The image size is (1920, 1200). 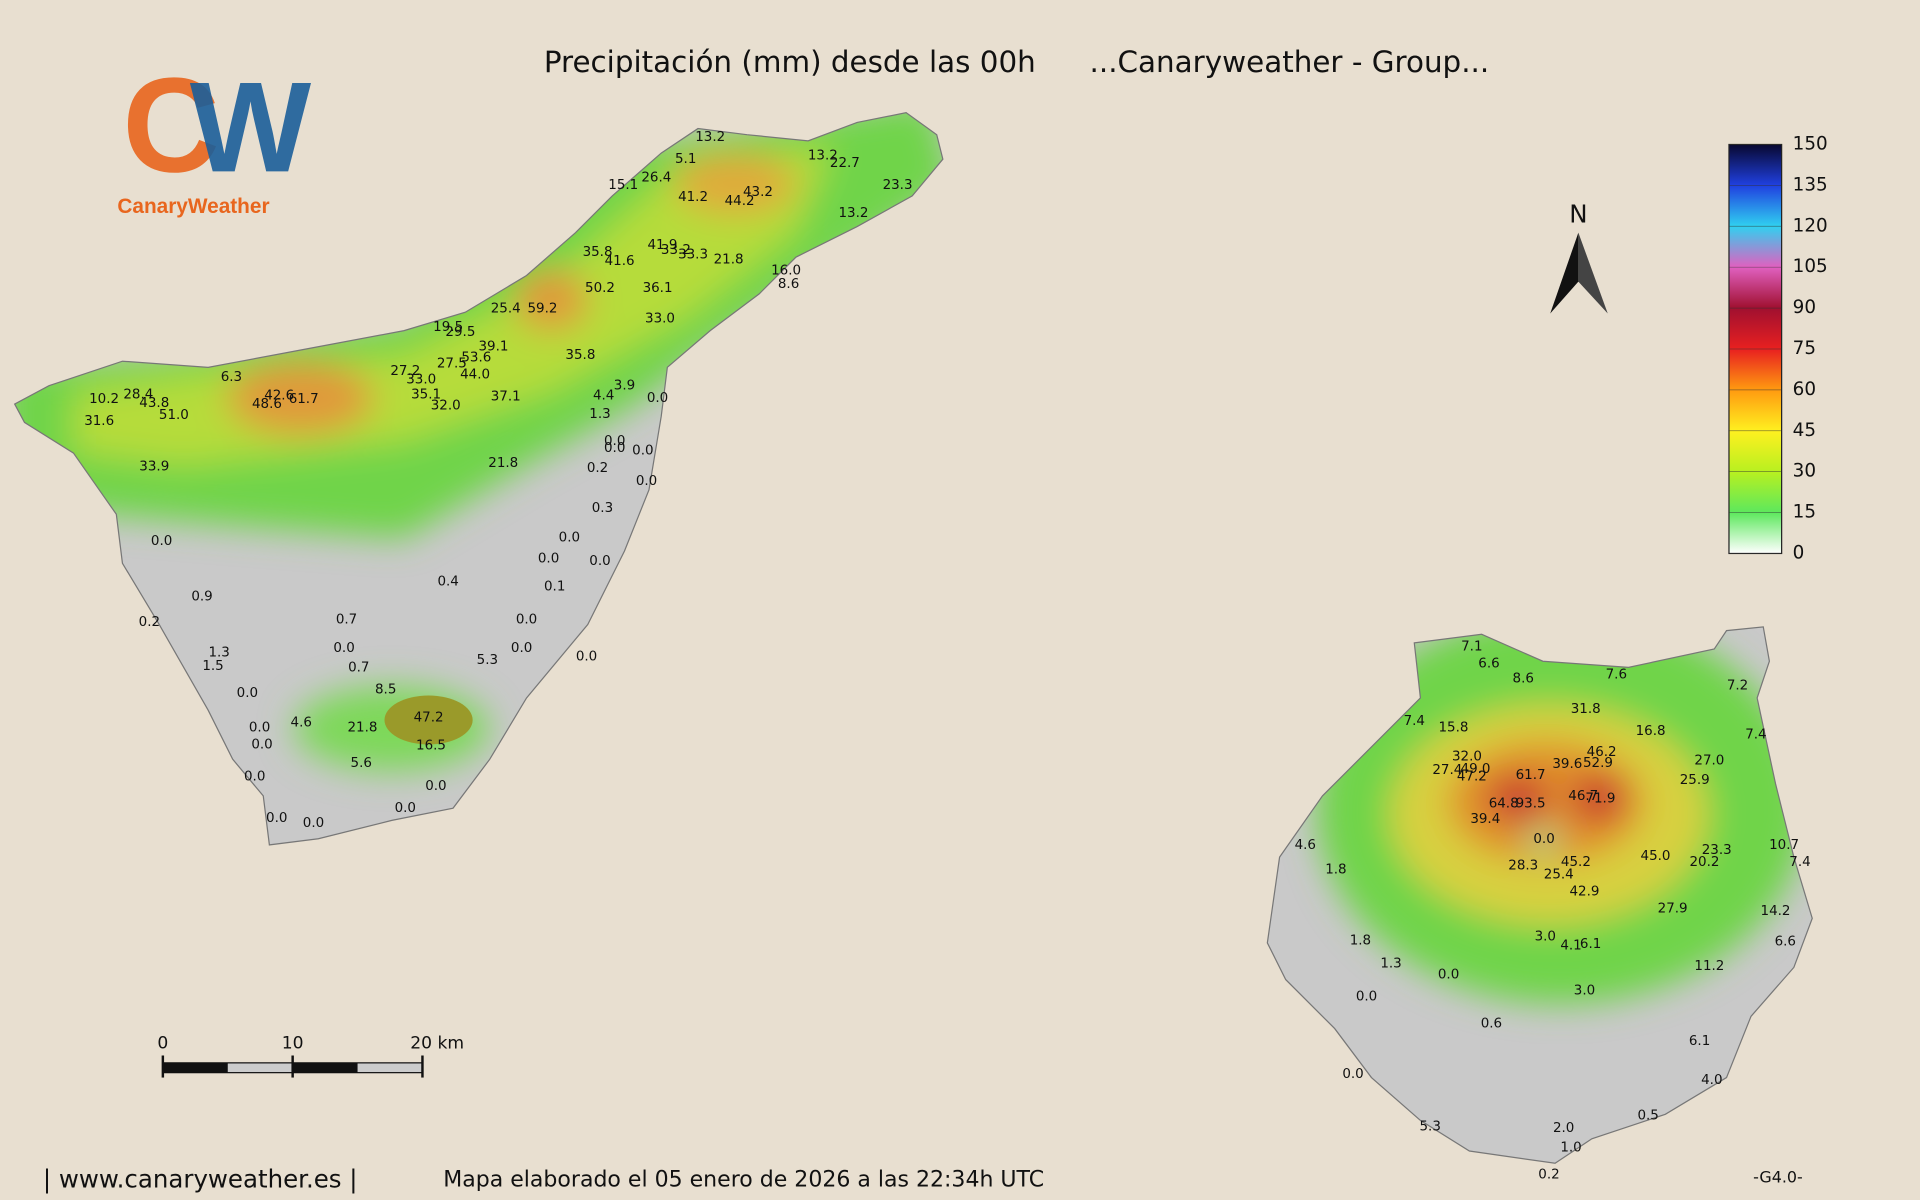 What do you see at coordinates (624, 386) in the screenshot?
I see `station-value: 3.9` at bounding box center [624, 386].